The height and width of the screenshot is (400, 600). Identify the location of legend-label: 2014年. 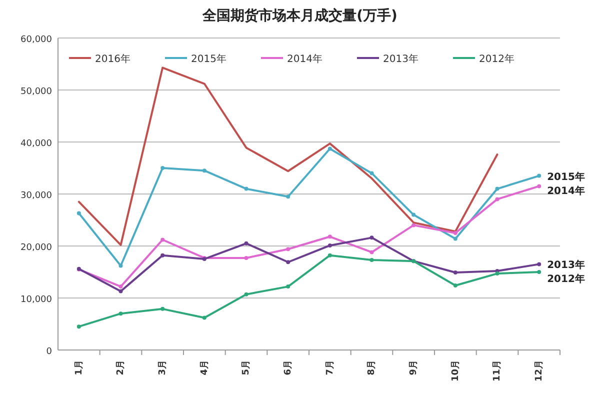
(304, 59).